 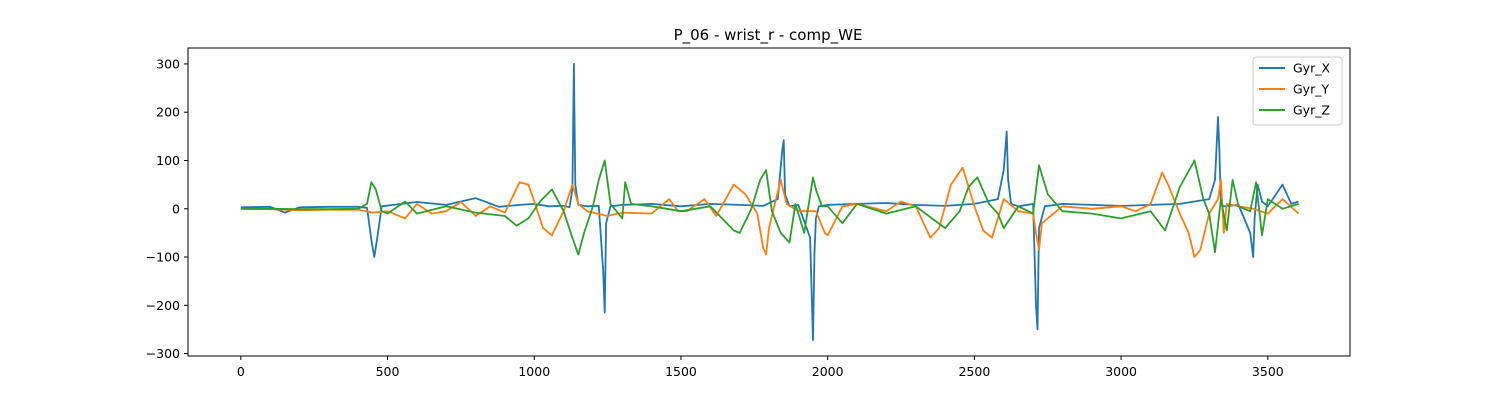 I want to click on x-tick-label: 2500, so click(x=974, y=371).